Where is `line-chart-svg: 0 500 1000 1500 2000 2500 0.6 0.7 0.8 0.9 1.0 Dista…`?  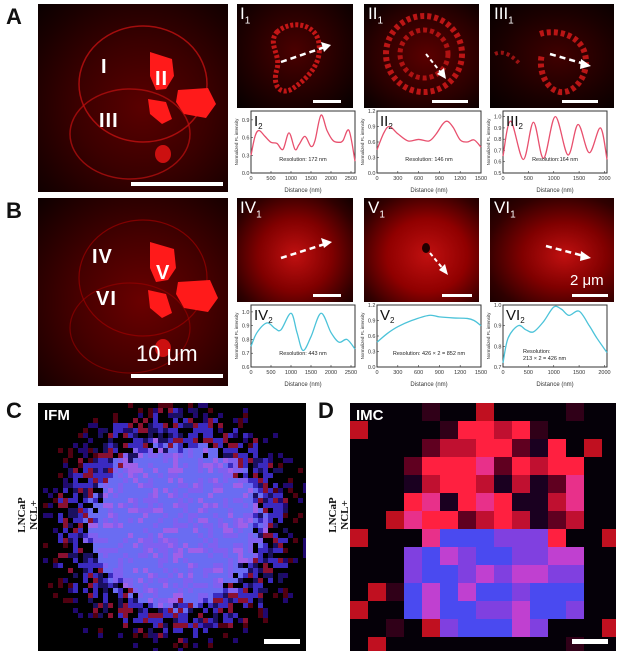 line-chart-svg: 0 500 1000 1500 2000 2500 0.6 0.7 0.8 0.9 1.0 Dista… is located at coordinates (295, 346).